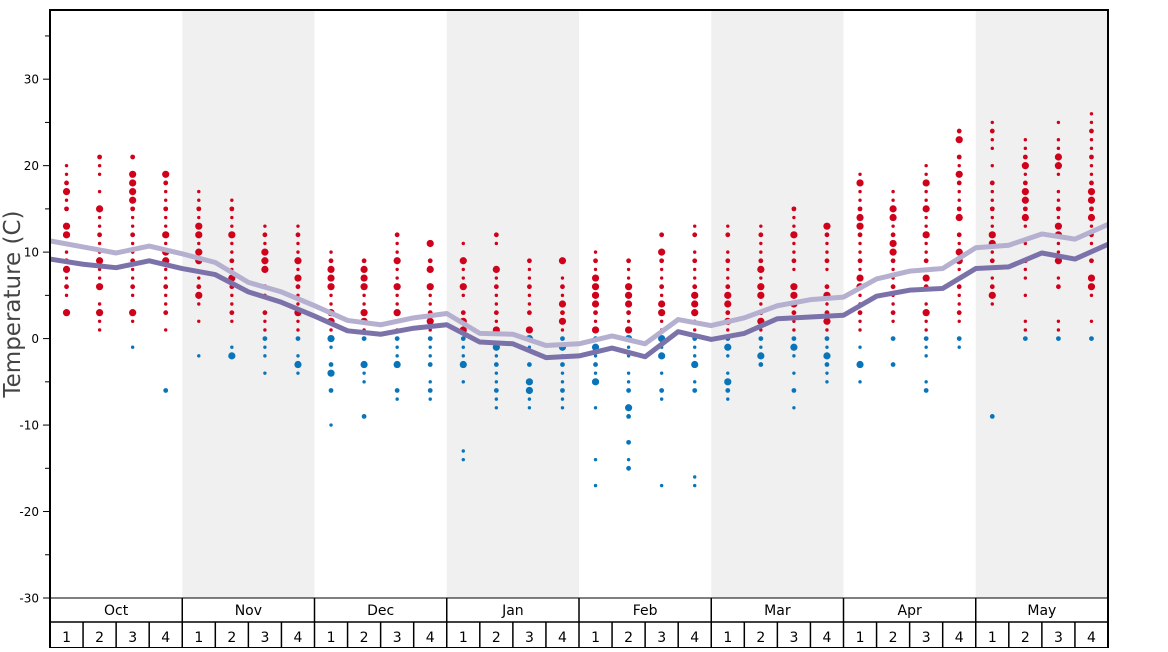 Image resolution: width=1168 pixels, height=652 pixels. What do you see at coordinates (512, 304) in the screenshot?
I see `month-shade-jan` at bounding box center [512, 304].